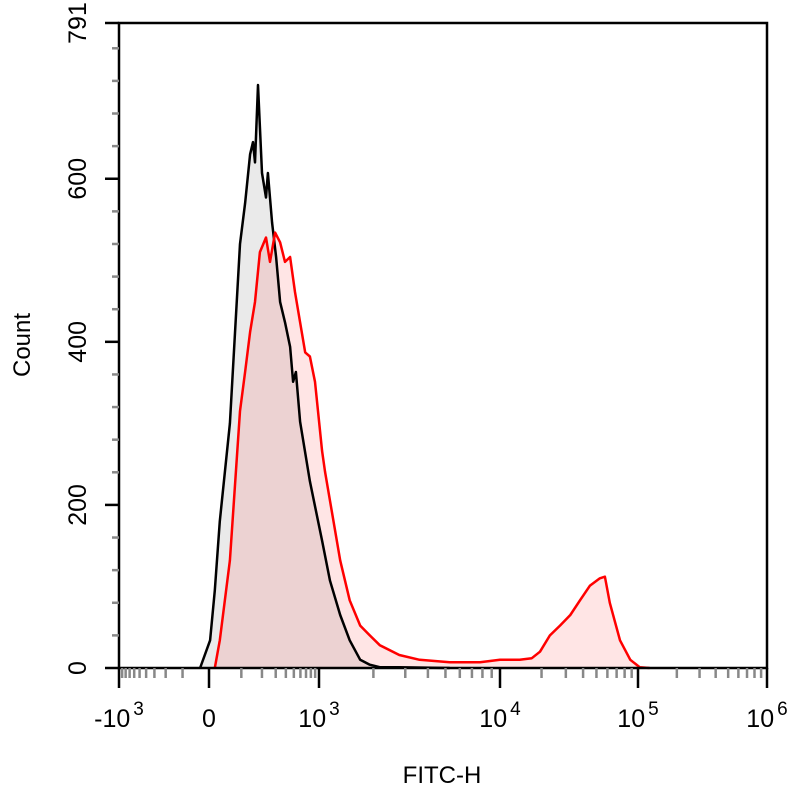 The image size is (800, 789). What do you see at coordinates (22, 345) in the screenshot?
I see `y-axis-title: Count` at bounding box center [22, 345].